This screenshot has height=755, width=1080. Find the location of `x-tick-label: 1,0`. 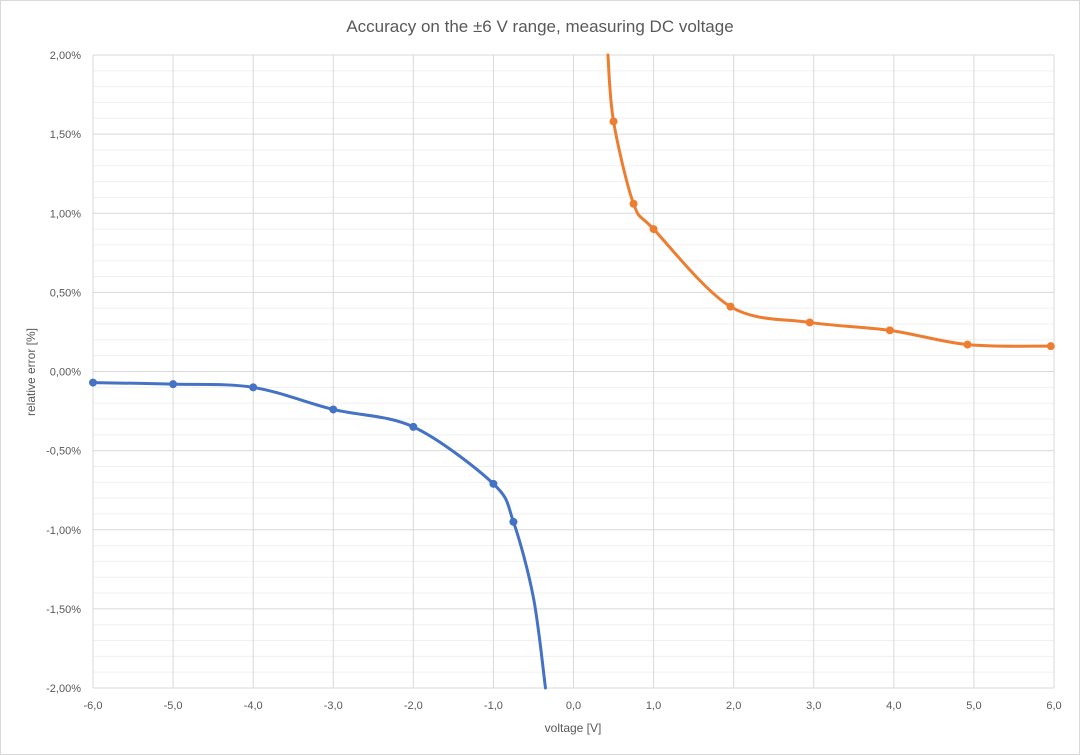

x-tick-label: 1,0 is located at coordinates (653, 706).